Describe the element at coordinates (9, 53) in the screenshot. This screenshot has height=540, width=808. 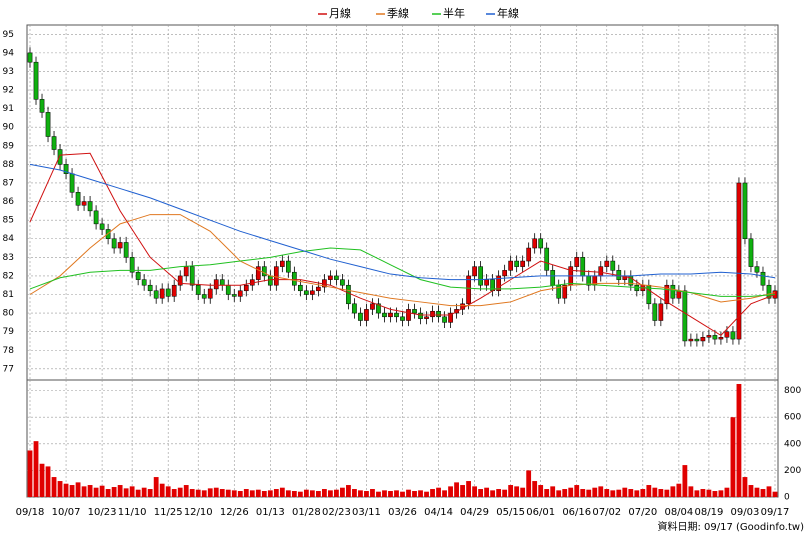
I see `y-tick-label: 94` at that location.